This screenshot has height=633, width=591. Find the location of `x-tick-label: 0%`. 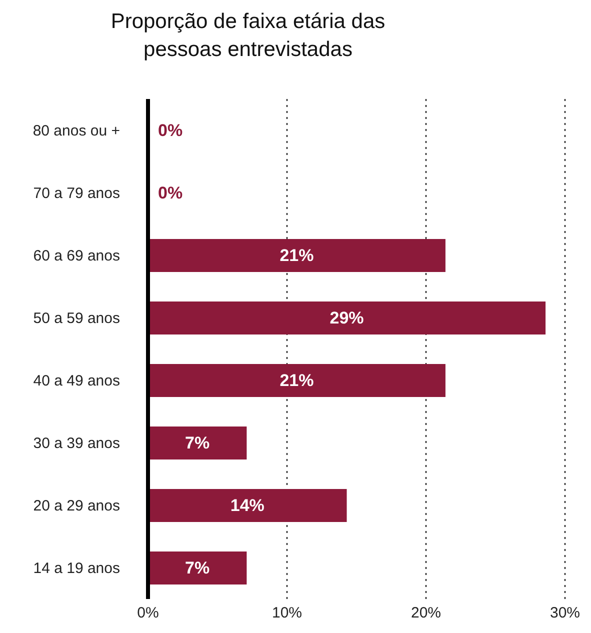

x-tick-label: 0% is located at coordinates (148, 613).